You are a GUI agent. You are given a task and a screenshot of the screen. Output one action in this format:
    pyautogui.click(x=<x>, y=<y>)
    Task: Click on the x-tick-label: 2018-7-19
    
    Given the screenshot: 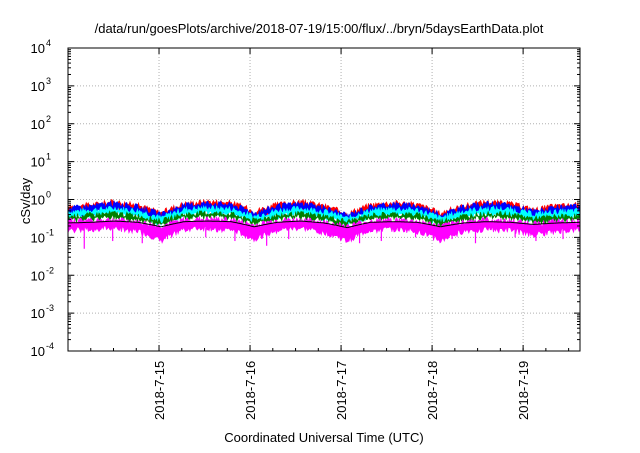 What is the action you would take?
    pyautogui.click(x=523, y=390)
    